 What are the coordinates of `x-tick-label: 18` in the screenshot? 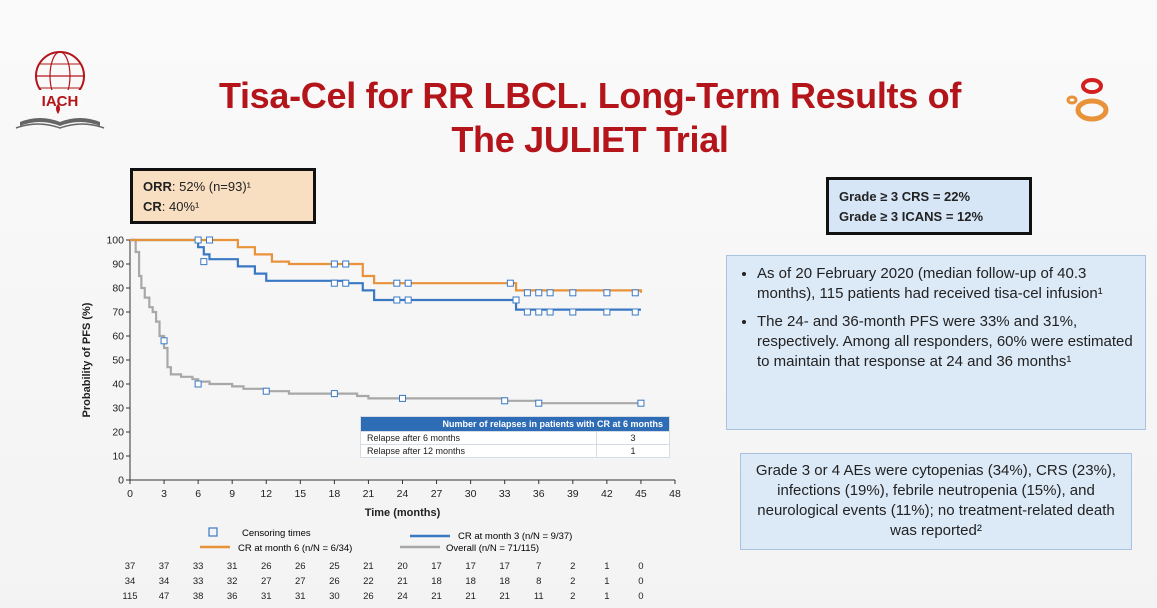 It's located at (335, 494).